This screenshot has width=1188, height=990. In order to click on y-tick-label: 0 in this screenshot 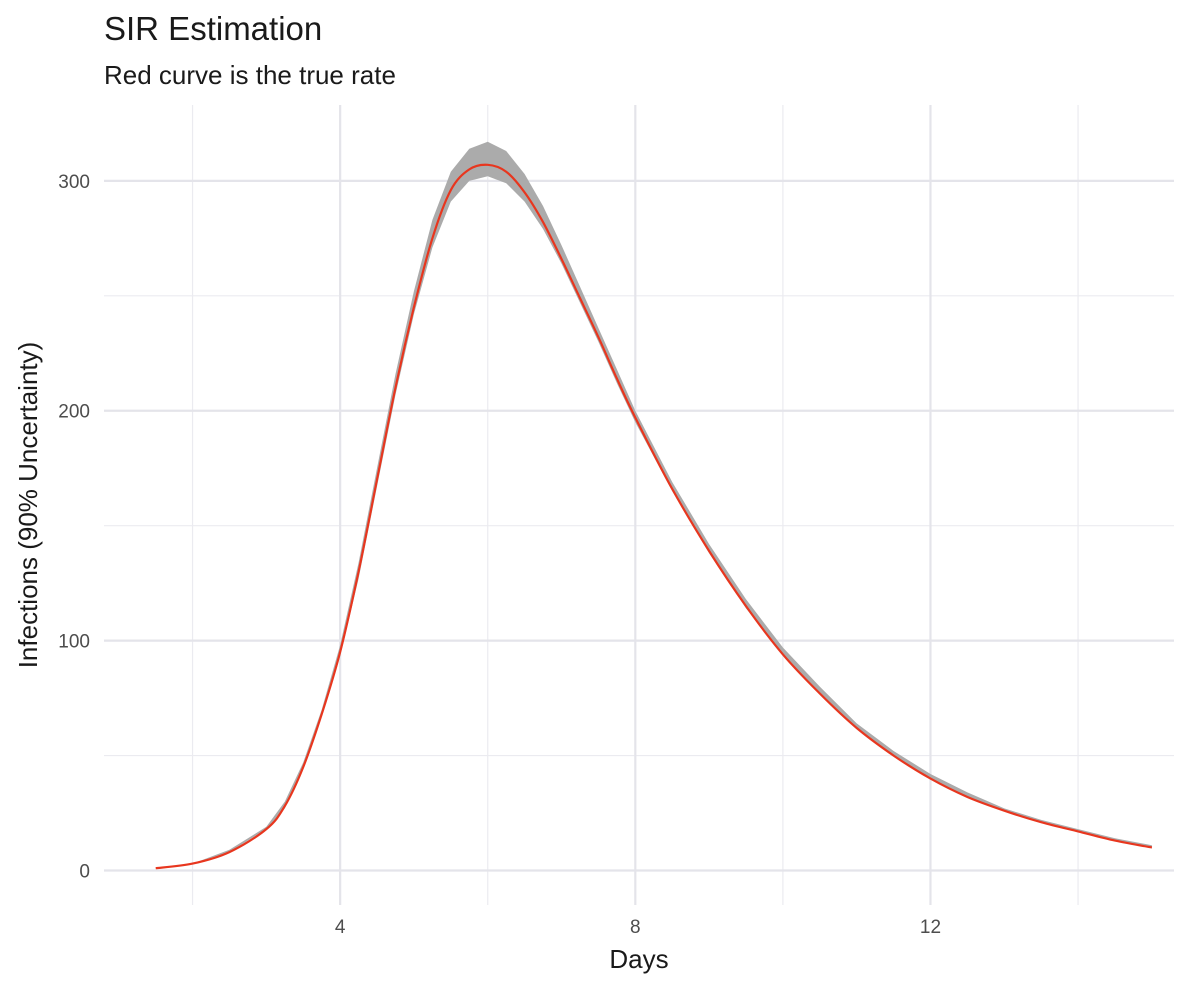, I will do `click(84, 872)`.